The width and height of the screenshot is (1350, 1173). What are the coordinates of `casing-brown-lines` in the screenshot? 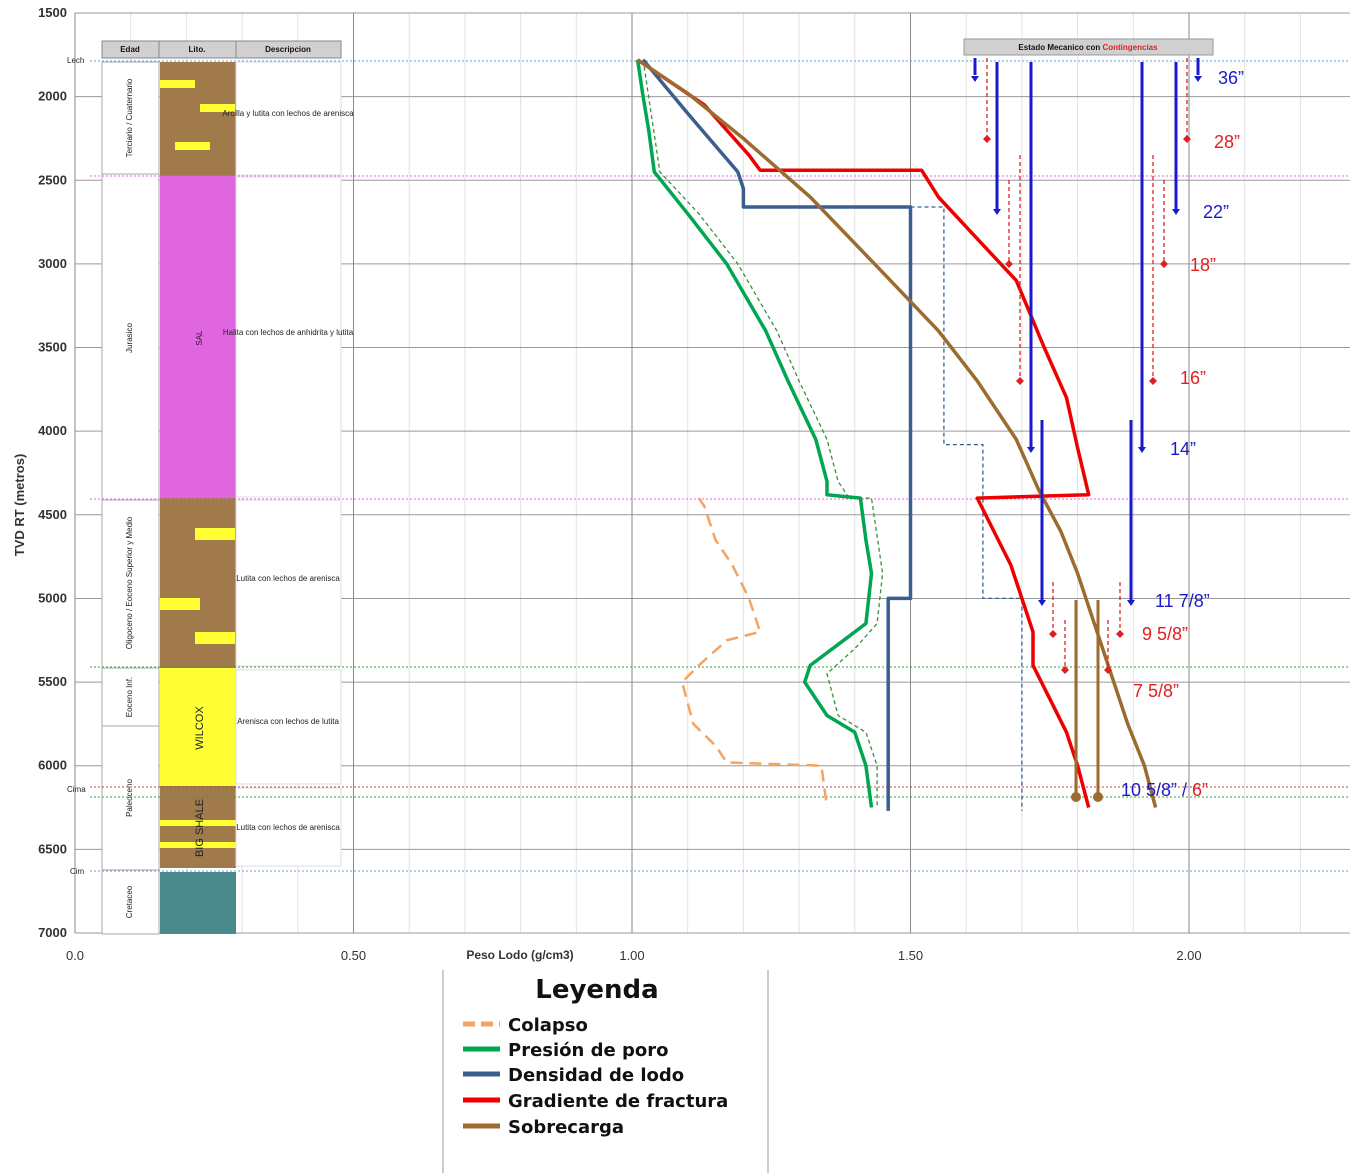 It's located at (1087, 698).